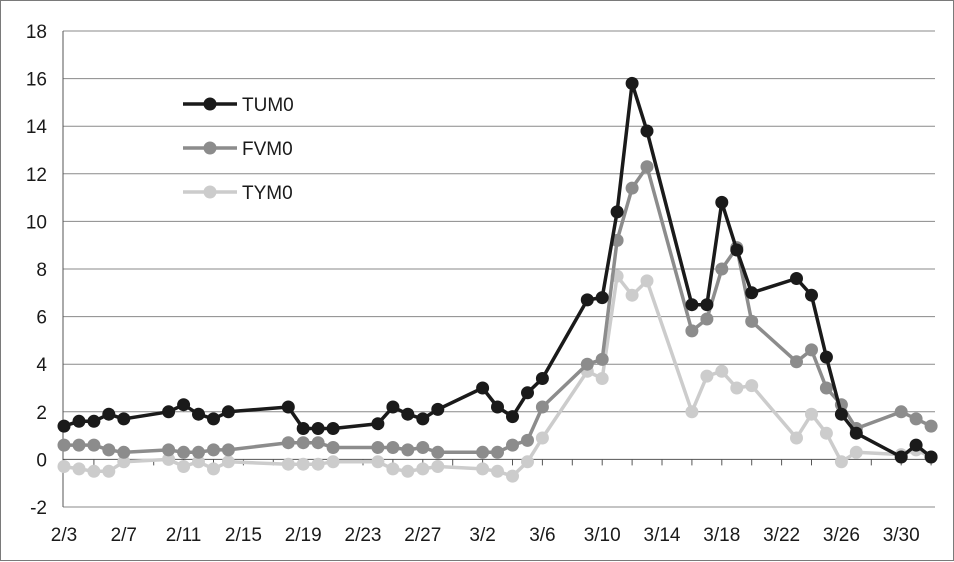 This screenshot has width=954, height=562. I want to click on legend-label: FVM0, so click(267, 149).